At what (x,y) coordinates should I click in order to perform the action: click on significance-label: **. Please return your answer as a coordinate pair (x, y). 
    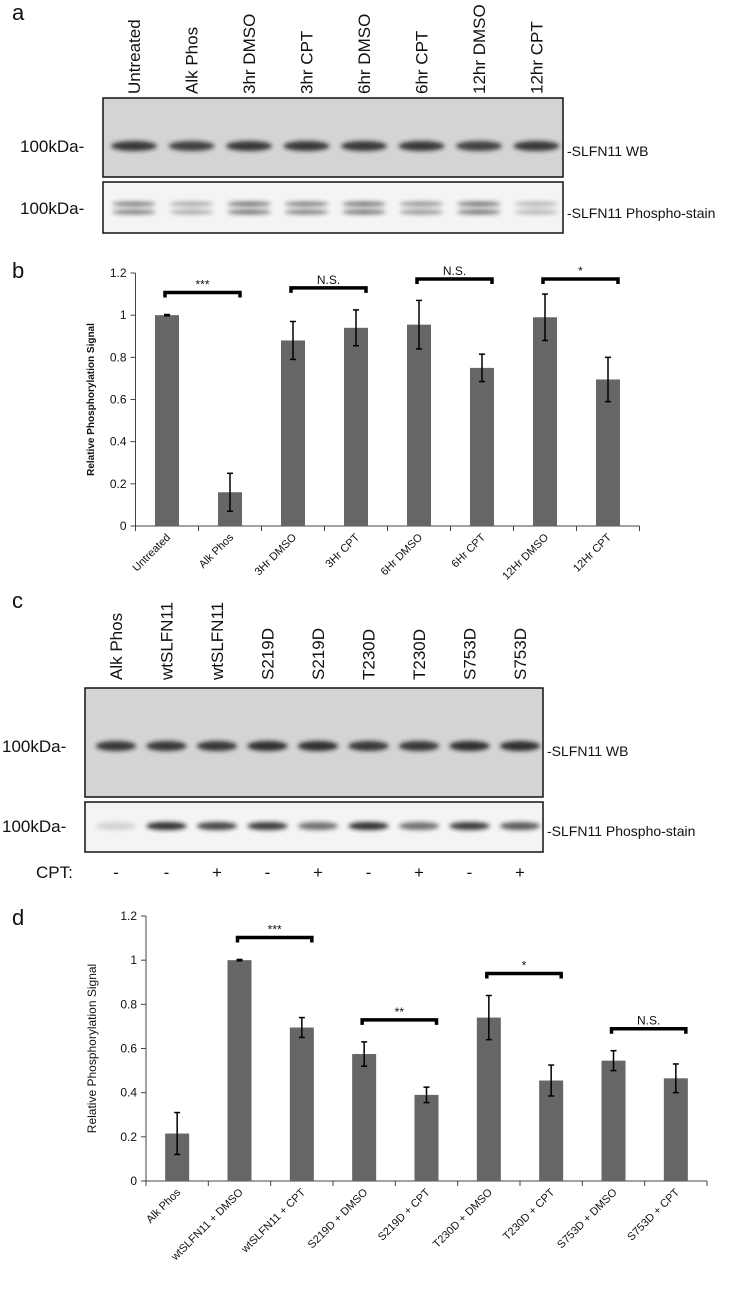
    Looking at the image, I should click on (400, 1012).